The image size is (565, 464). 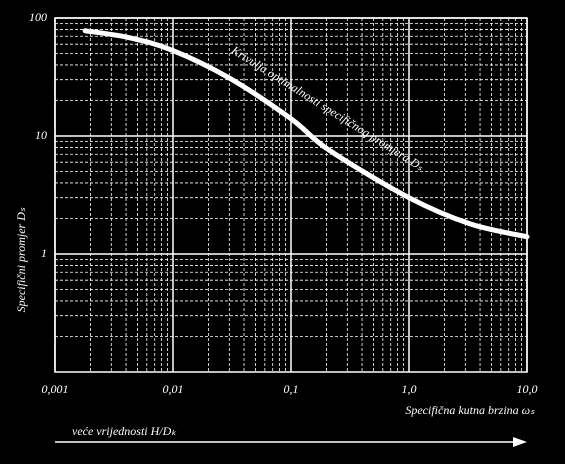 What do you see at coordinates (44, 253) in the screenshot?
I see `y-tick-label: 1` at bounding box center [44, 253].